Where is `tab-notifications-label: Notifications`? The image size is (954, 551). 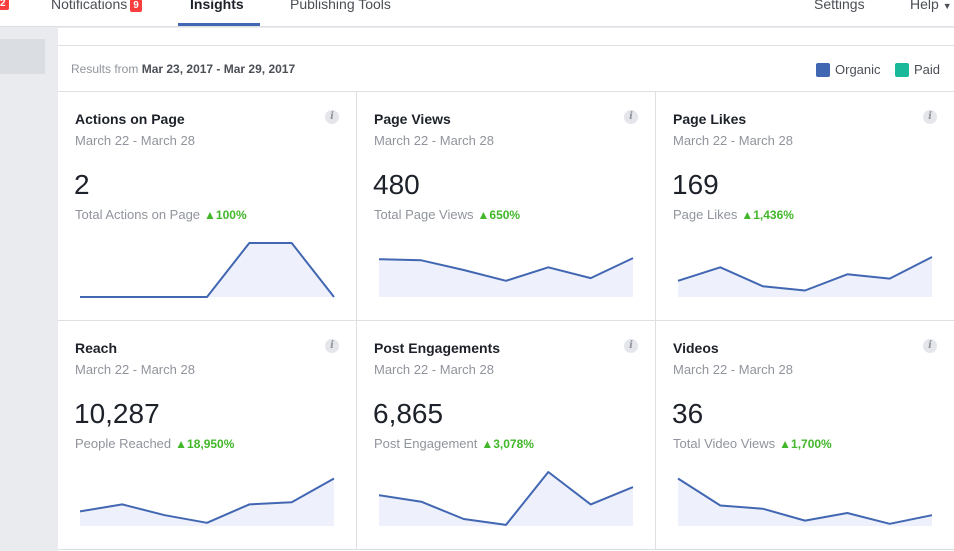 tab-notifications-label: Notifications is located at coordinates (89, 6).